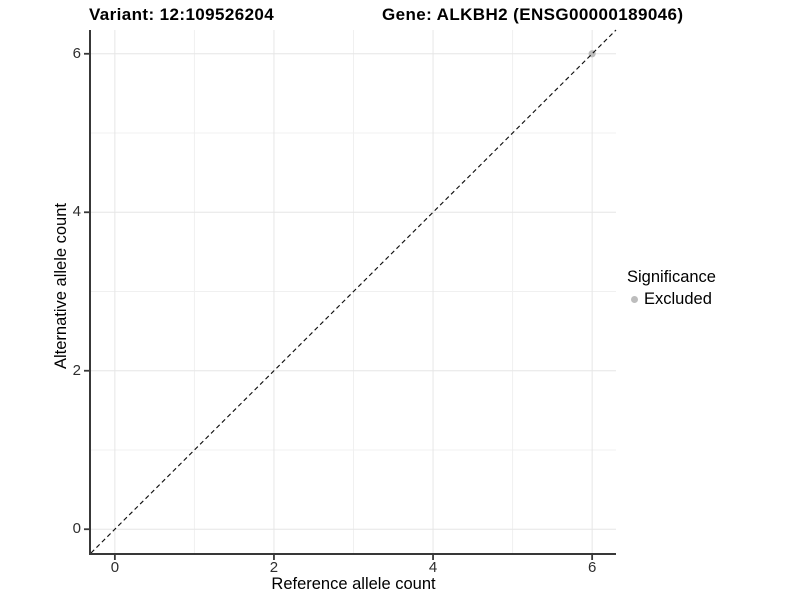  I want to click on x-axis-label: Reference allele count, so click(353, 584).